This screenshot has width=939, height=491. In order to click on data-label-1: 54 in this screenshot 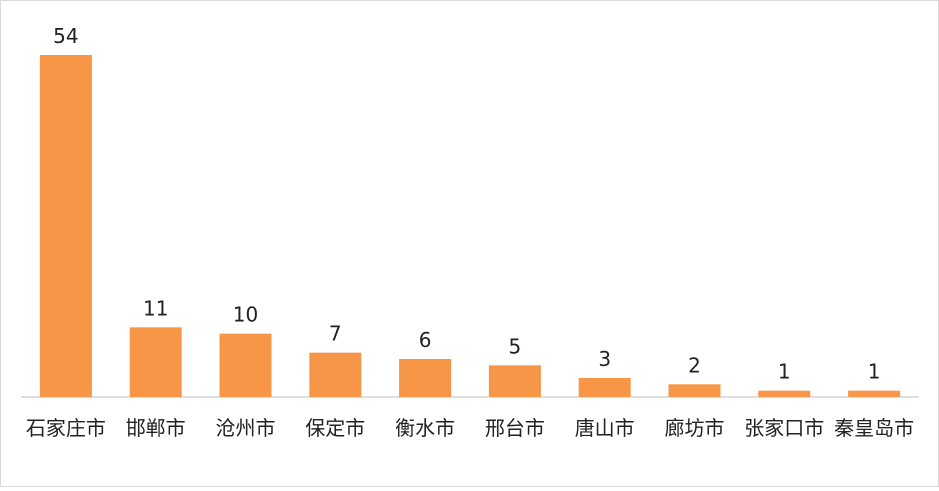, I will do `click(65, 36)`.